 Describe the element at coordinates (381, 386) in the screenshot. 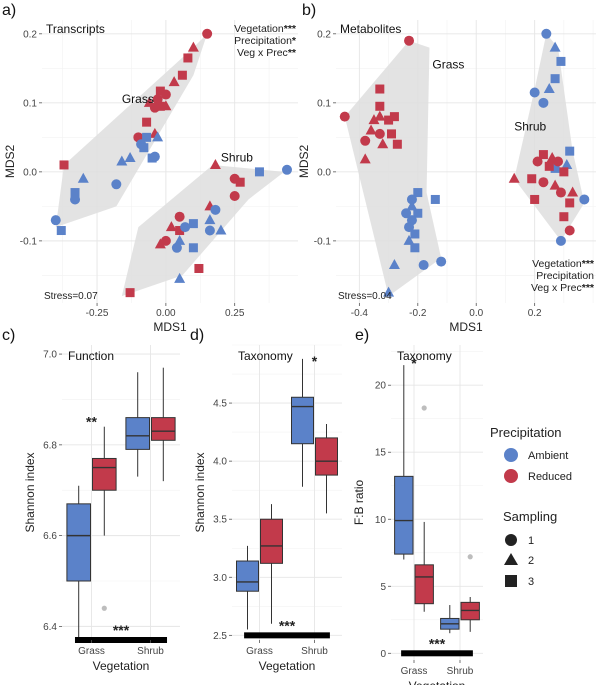

I see `y-tick-label: 20` at that location.